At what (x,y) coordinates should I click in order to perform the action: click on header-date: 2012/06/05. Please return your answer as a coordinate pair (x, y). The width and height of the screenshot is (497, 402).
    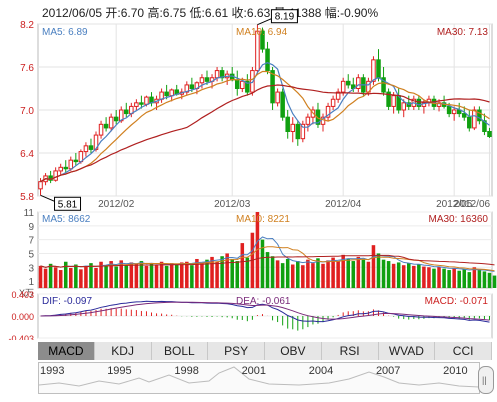
    Looking at the image, I should click on (72, 13).